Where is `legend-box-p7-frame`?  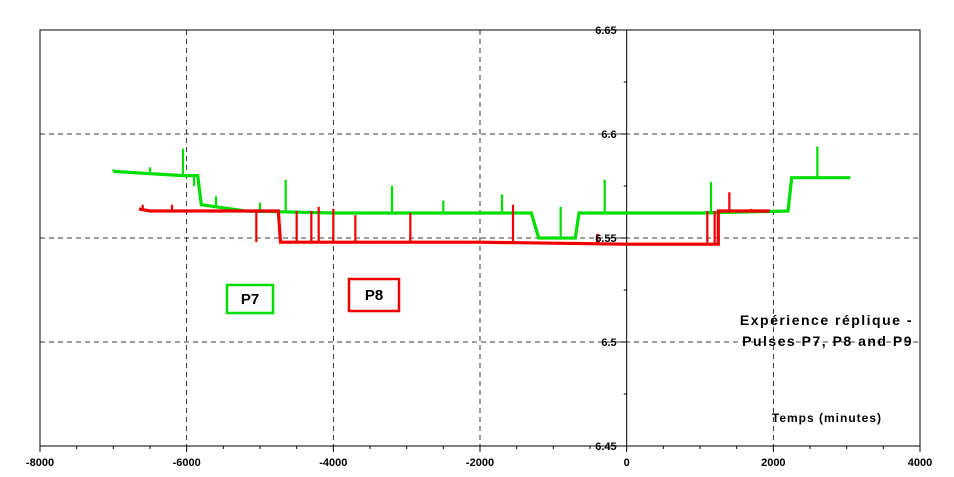 legend-box-p7-frame is located at coordinates (250, 299).